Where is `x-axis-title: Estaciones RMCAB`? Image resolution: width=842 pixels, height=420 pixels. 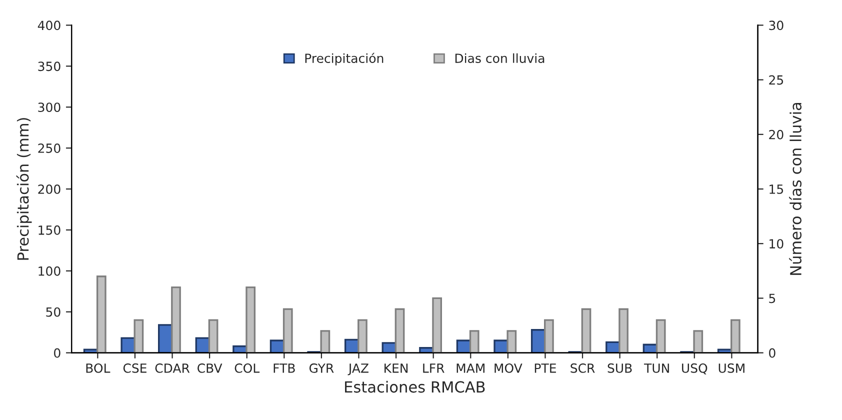 x-axis-title: Estaciones RMCAB is located at coordinates (415, 386).